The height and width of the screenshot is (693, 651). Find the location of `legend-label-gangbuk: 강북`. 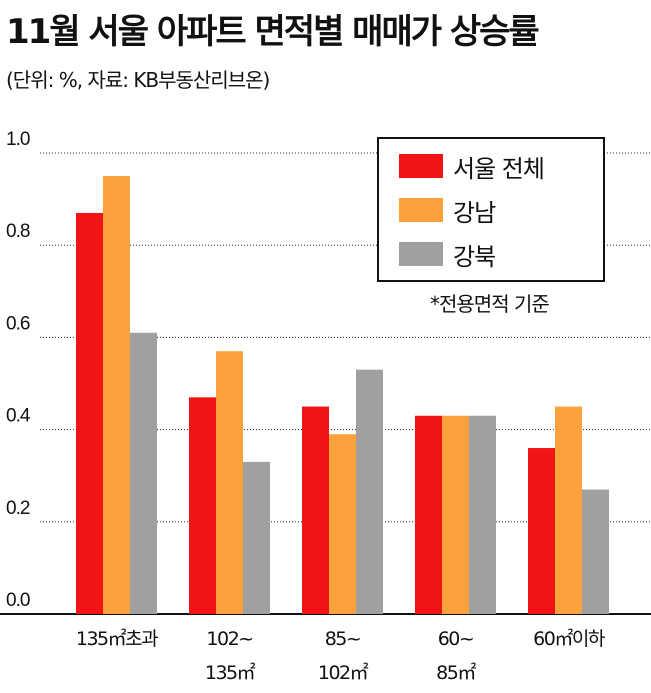

legend-label-gangbuk: 강북 is located at coordinates (474, 256).